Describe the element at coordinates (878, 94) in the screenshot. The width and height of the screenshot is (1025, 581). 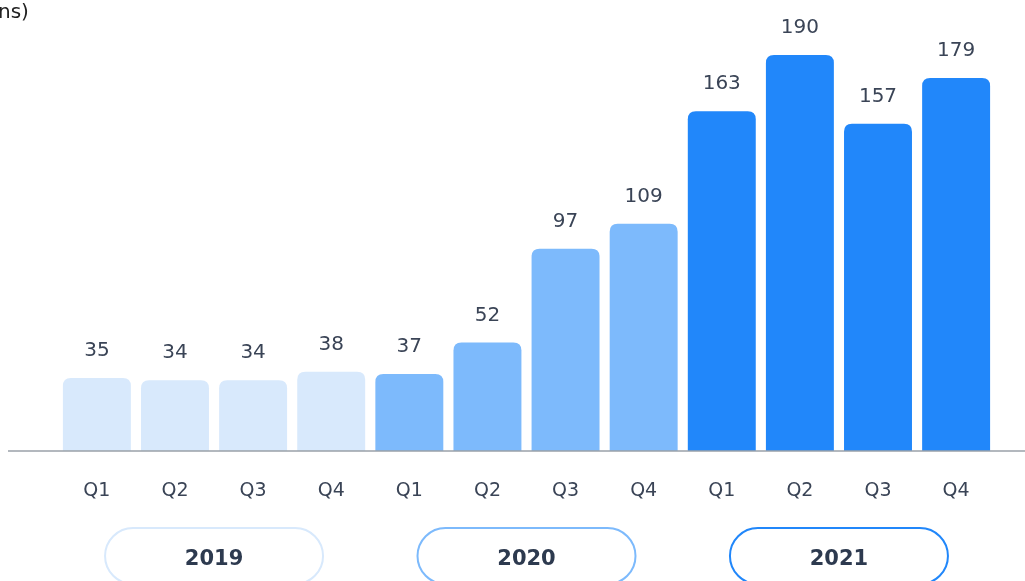
I see `data-label: 157` at that location.